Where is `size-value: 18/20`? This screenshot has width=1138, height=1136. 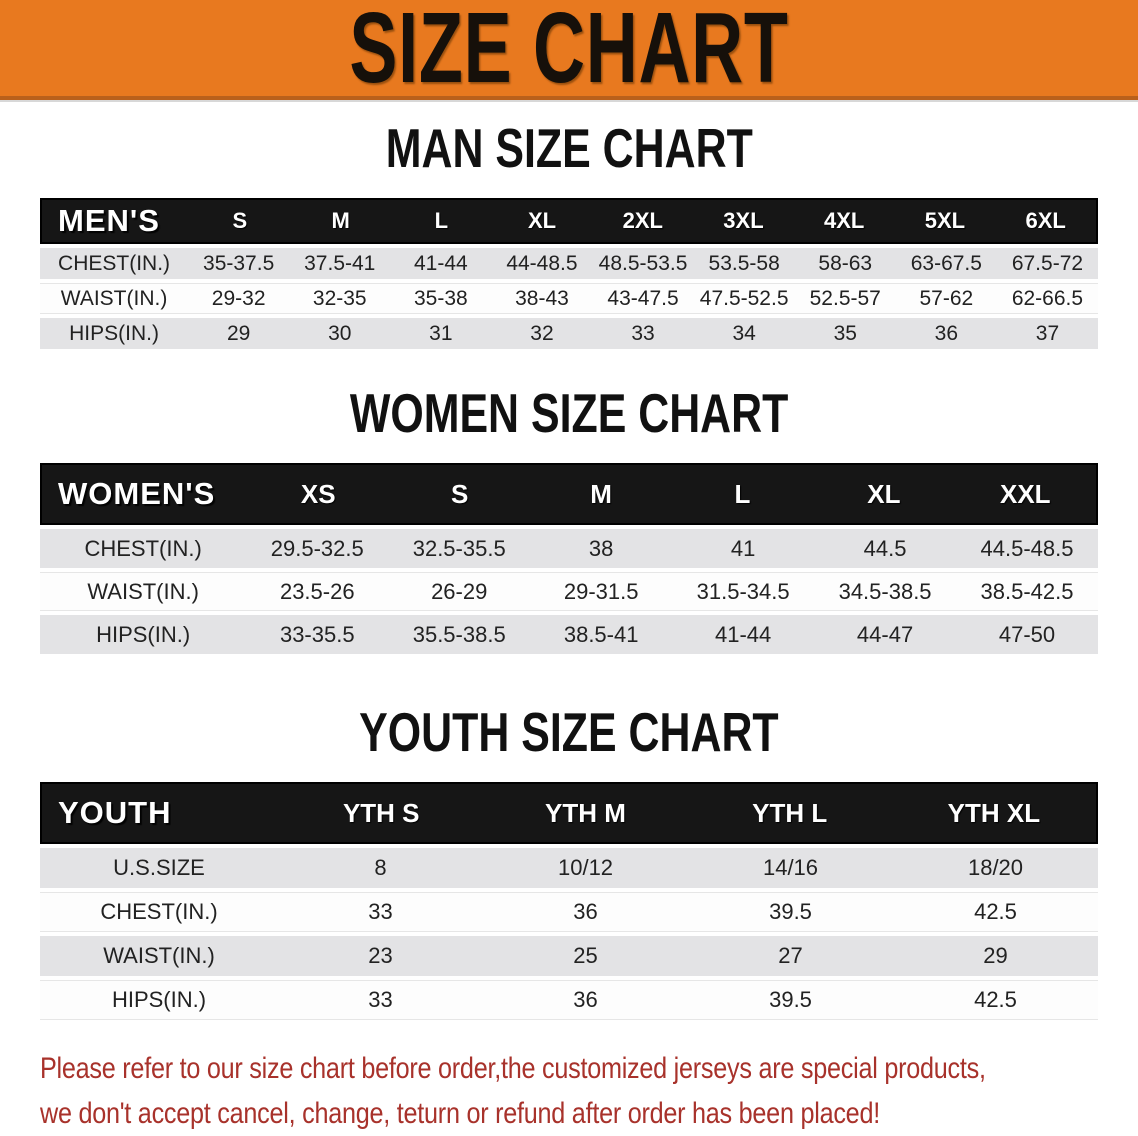
size-value: 18/20 is located at coordinates (995, 867).